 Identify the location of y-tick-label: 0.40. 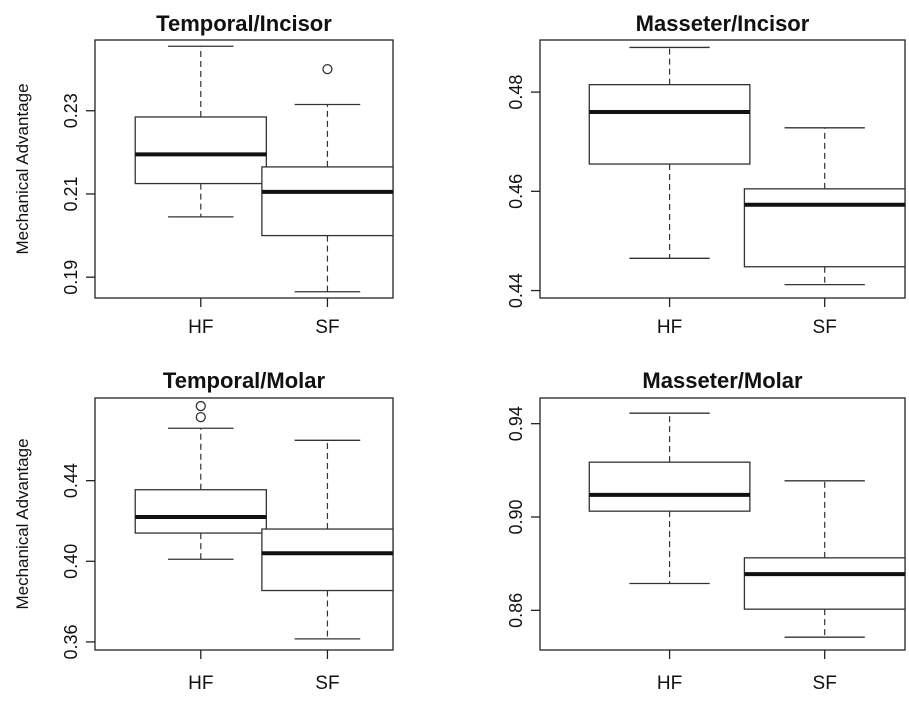
(71, 561).